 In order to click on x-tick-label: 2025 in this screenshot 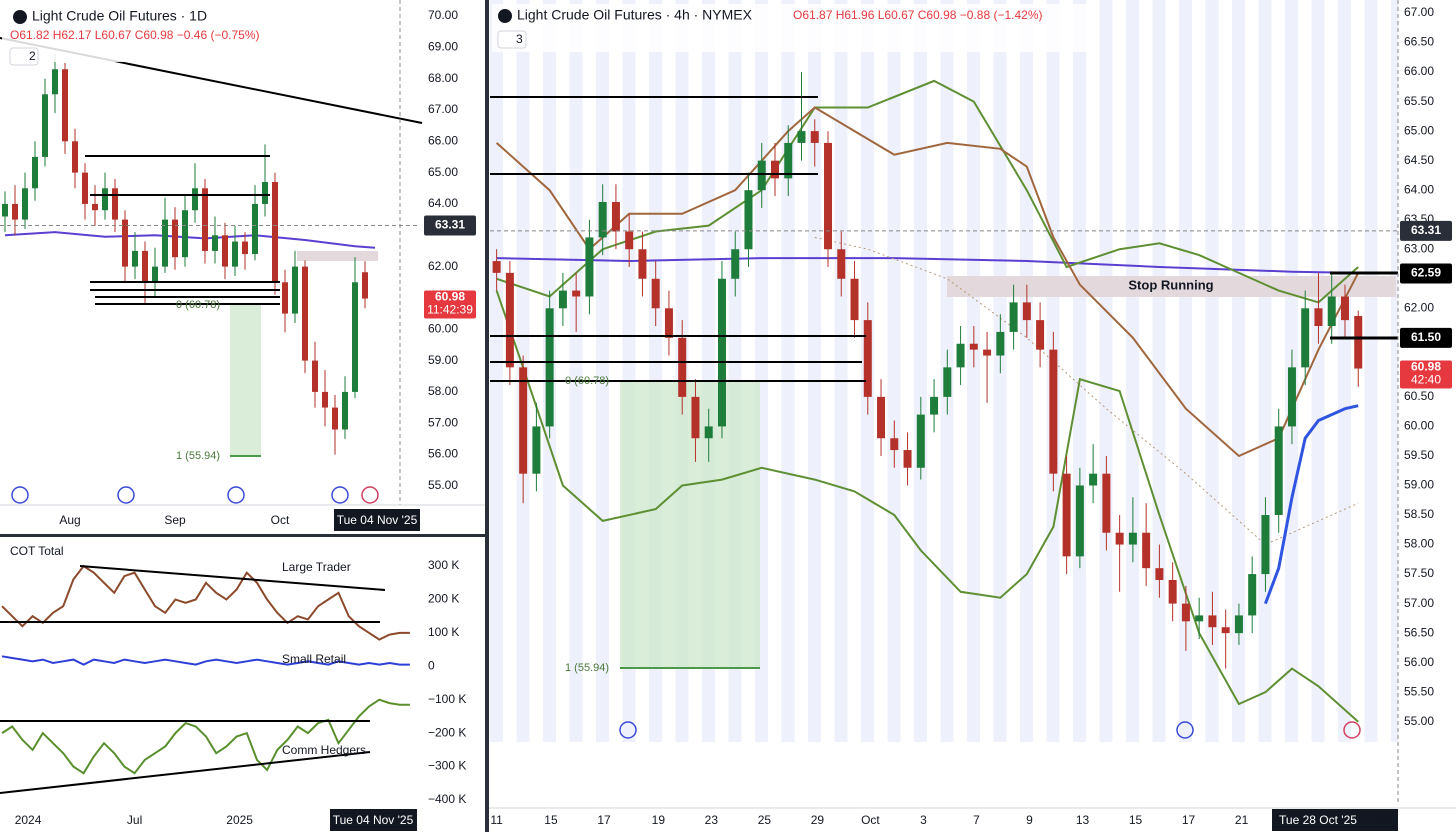, I will do `click(239, 820)`.